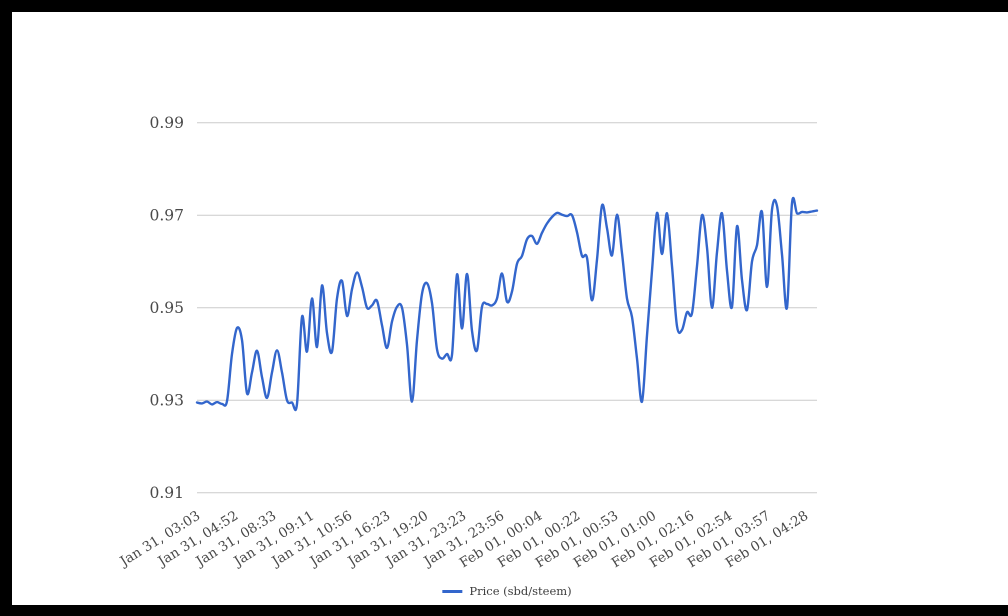 The height and width of the screenshot is (616, 1008). I want to click on y-axis-label: 0.99, so click(166, 123).